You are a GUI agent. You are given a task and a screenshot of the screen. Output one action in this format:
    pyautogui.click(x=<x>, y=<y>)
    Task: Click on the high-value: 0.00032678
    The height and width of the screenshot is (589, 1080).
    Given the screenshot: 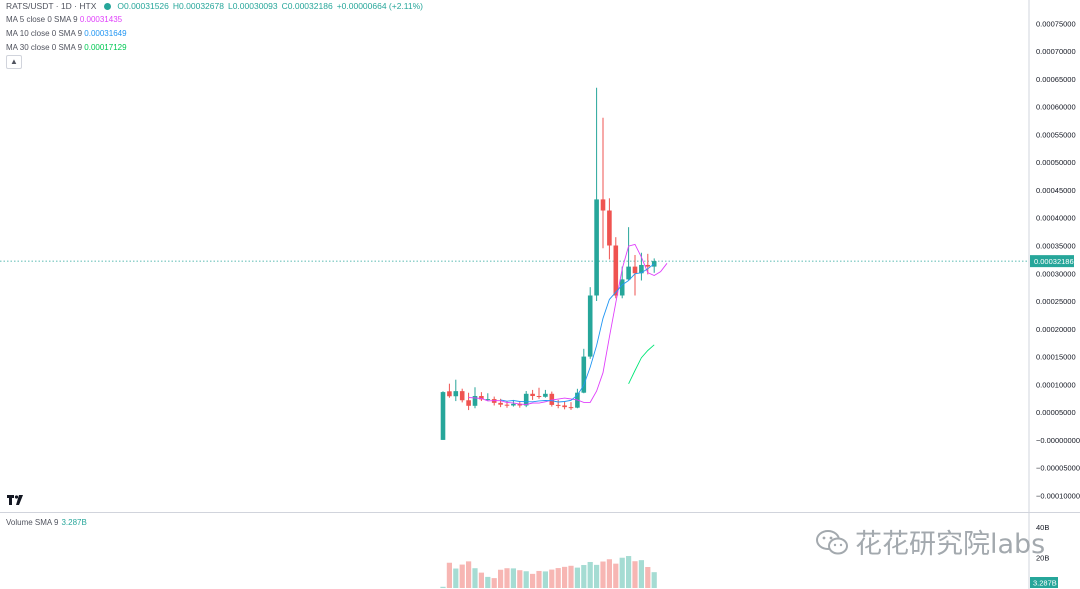 What is the action you would take?
    pyautogui.click(x=201, y=6)
    